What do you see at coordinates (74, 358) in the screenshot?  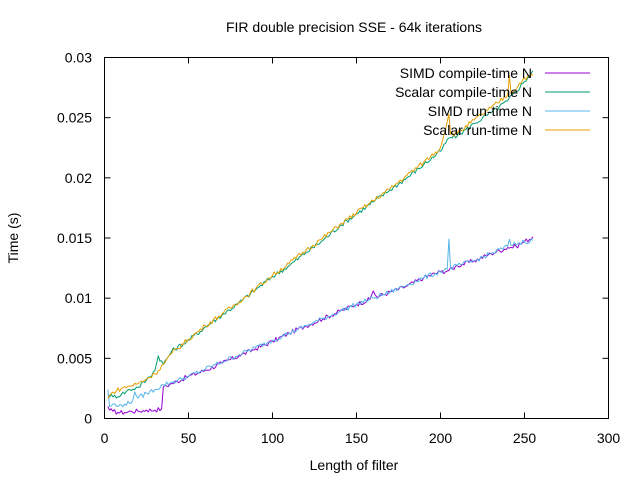 I see `y-tick-label: 0.005` at bounding box center [74, 358].